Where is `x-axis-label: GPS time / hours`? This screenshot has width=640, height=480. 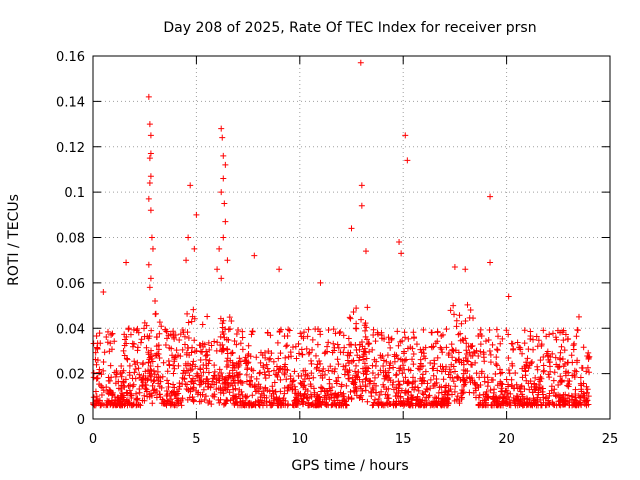
x-axis-label: GPS time / hours is located at coordinates (349, 466).